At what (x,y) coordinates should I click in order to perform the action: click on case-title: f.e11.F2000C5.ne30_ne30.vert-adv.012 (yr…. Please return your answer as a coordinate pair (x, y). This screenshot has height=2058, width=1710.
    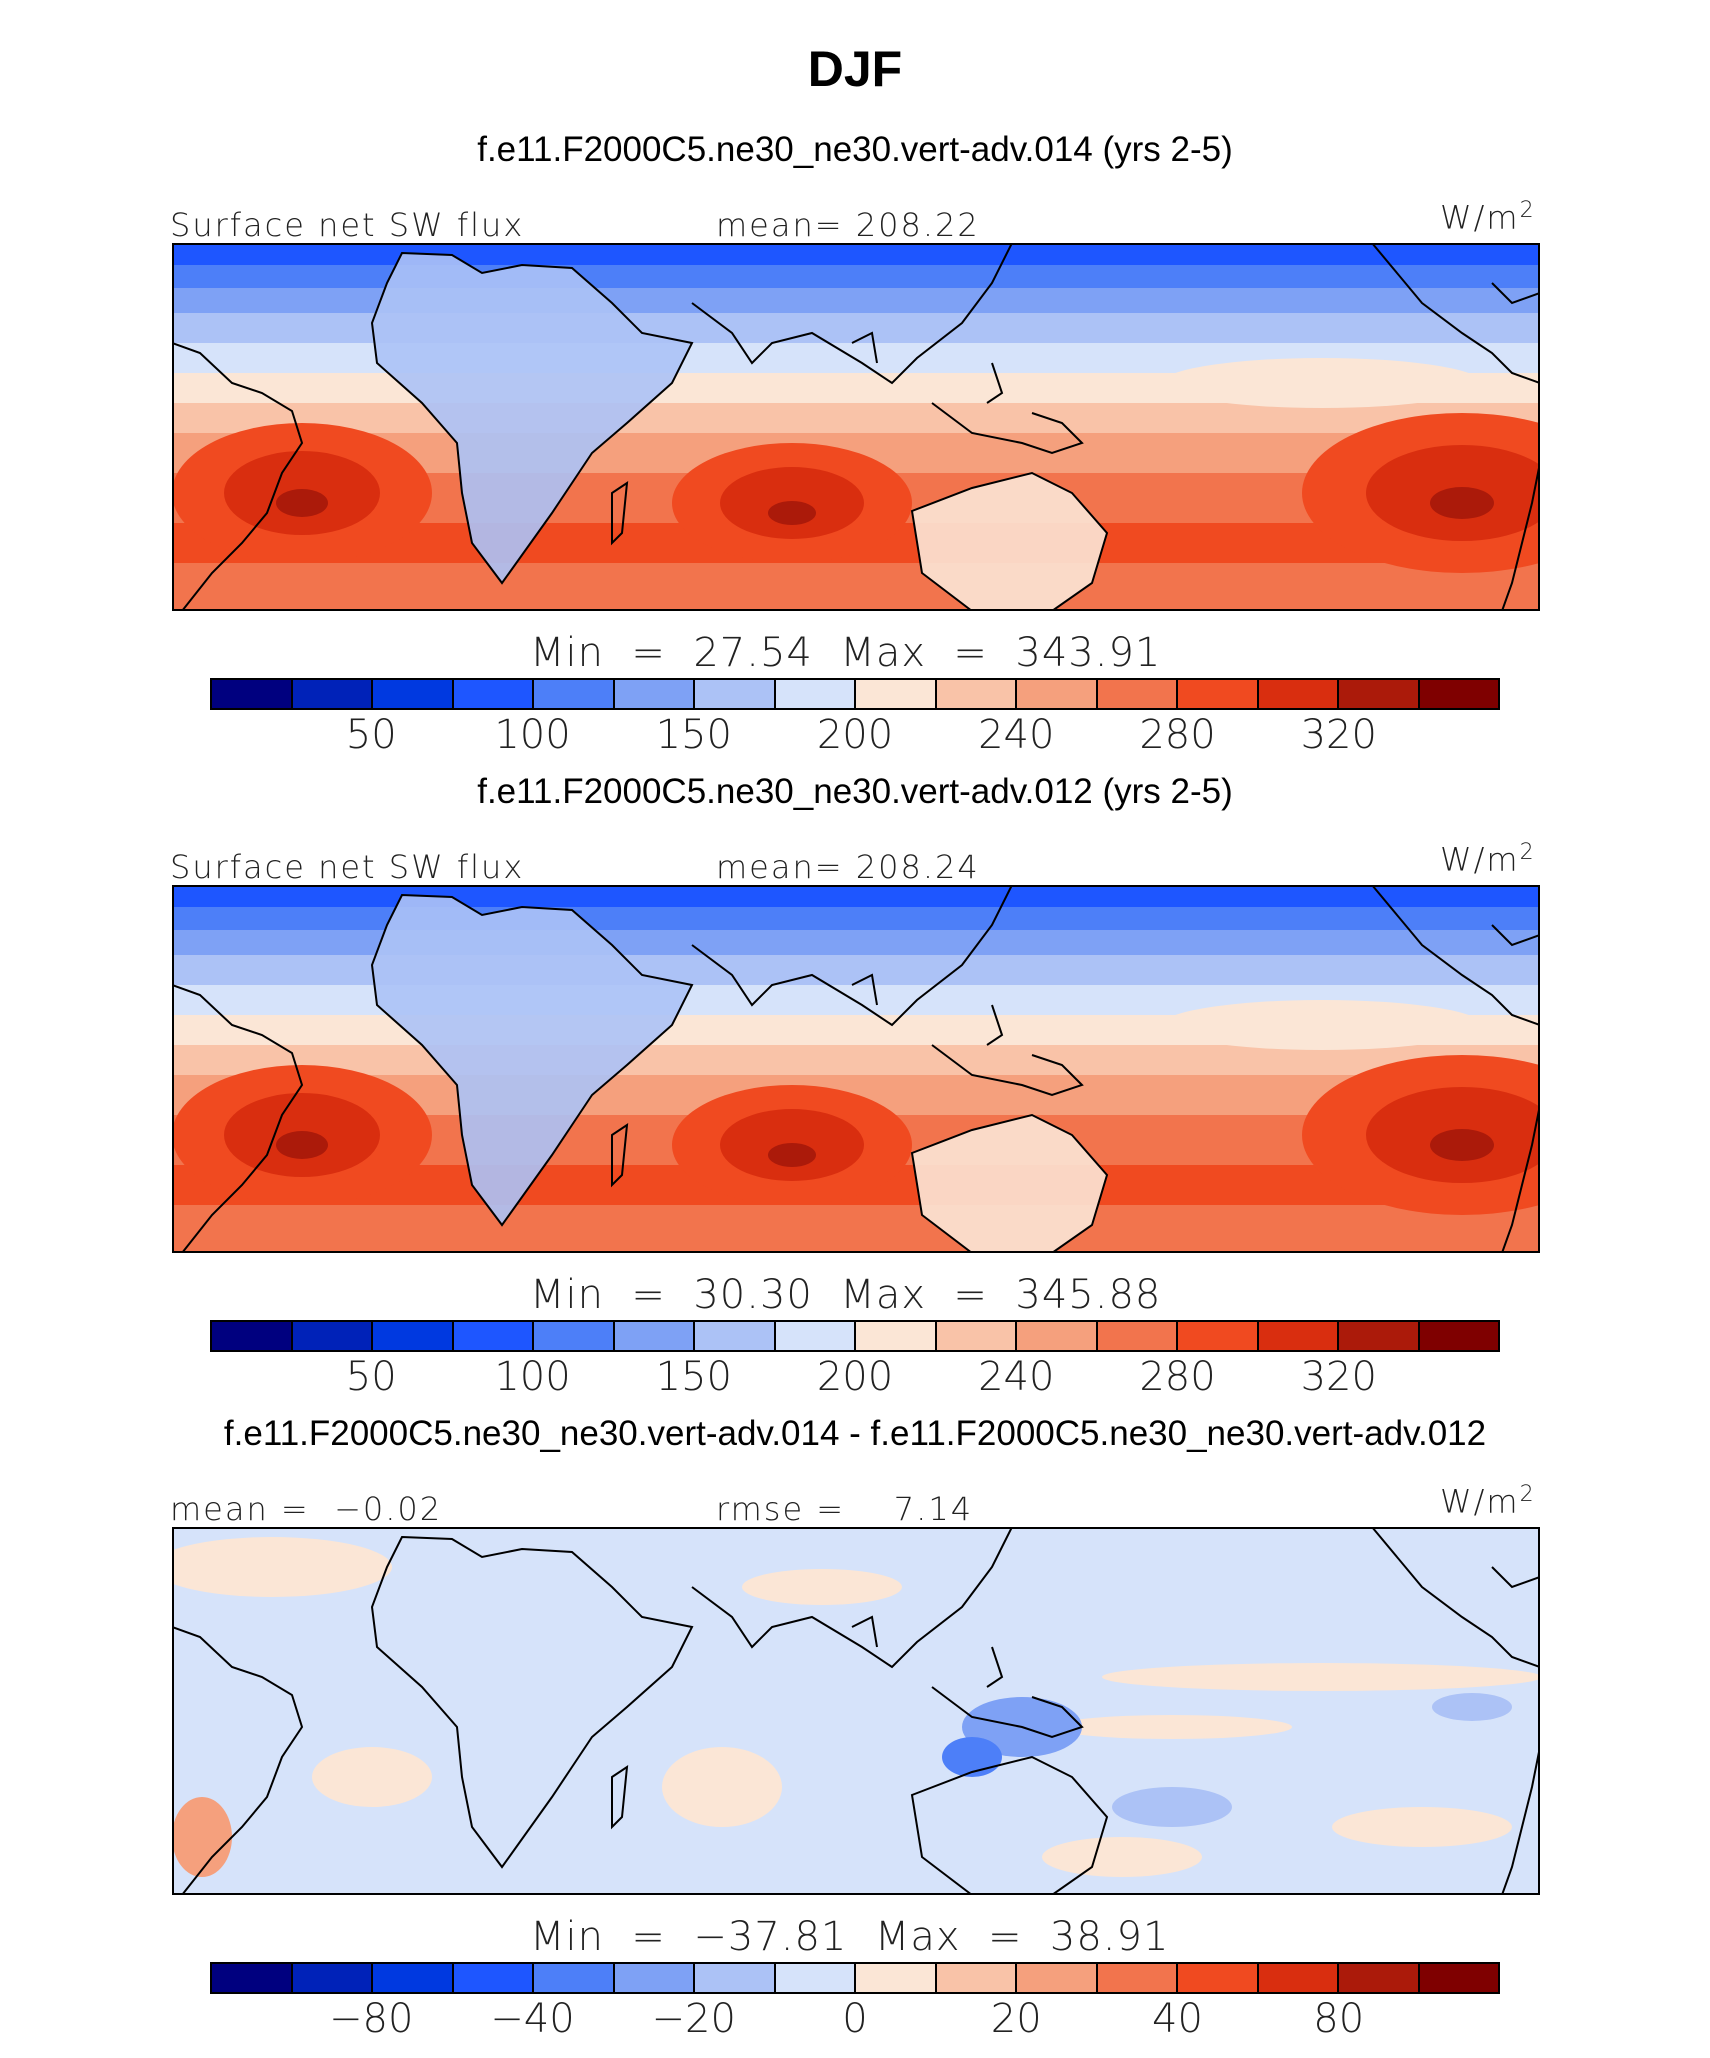
    Looking at the image, I should click on (855, 791).